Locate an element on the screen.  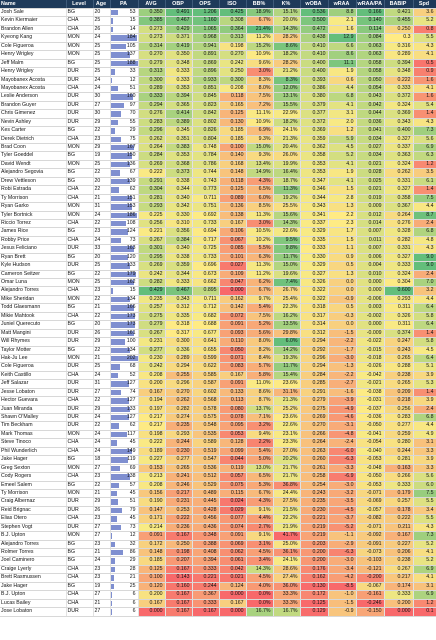
cell-wraa-pa: -0.040 is located at coordinates (370, 452).